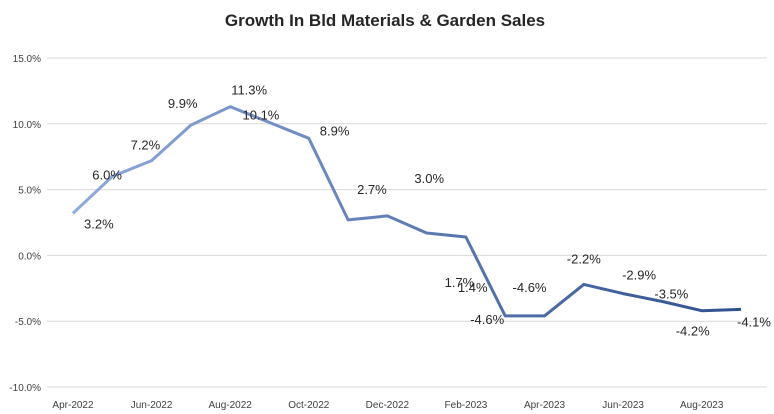  I want to click on x-tick-label: Feb-2023, so click(466, 405).